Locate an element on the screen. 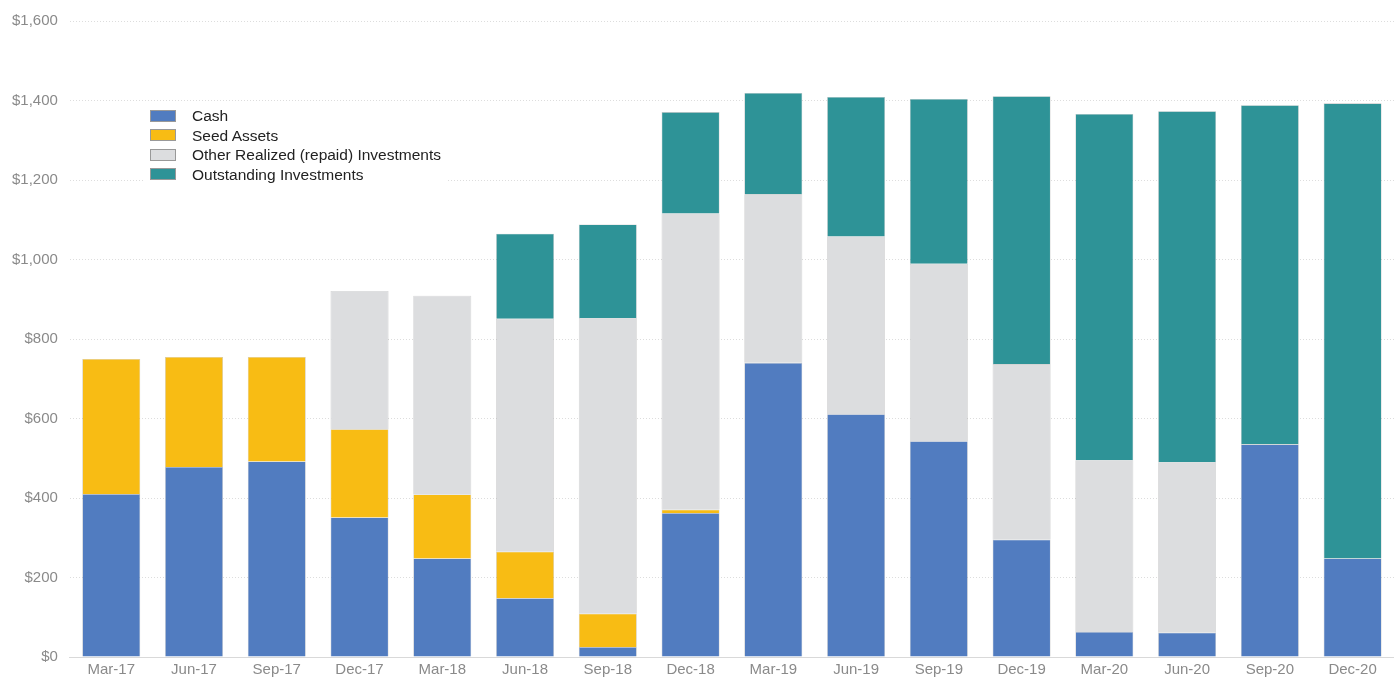 The image size is (1394, 683). legend-label: Other Realized (repaid) Investments is located at coordinates (316, 155).